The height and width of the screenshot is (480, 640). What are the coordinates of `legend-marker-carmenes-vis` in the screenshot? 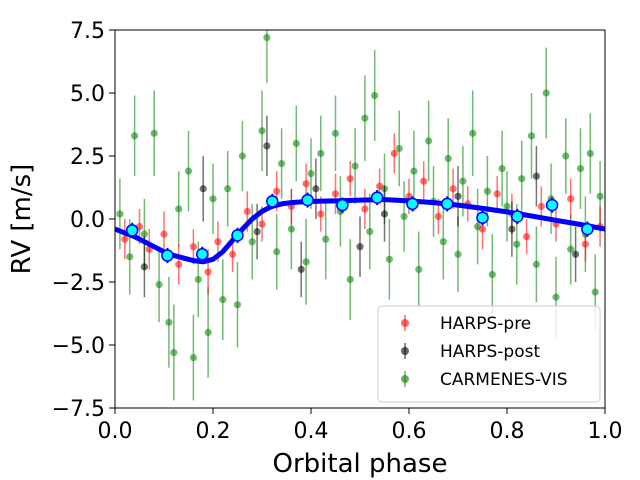 It's located at (405, 379).